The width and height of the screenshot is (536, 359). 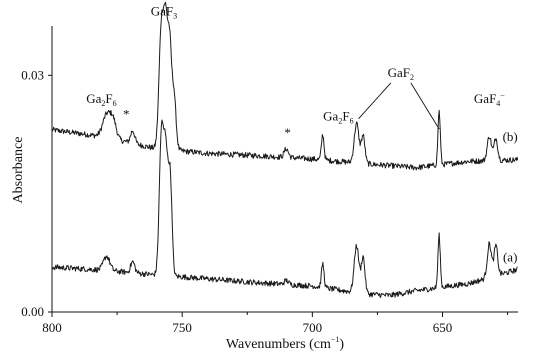 What do you see at coordinates (338, 116) in the screenshot?
I see `annotation-ga2f6-right: Ga2F6` at bounding box center [338, 116].